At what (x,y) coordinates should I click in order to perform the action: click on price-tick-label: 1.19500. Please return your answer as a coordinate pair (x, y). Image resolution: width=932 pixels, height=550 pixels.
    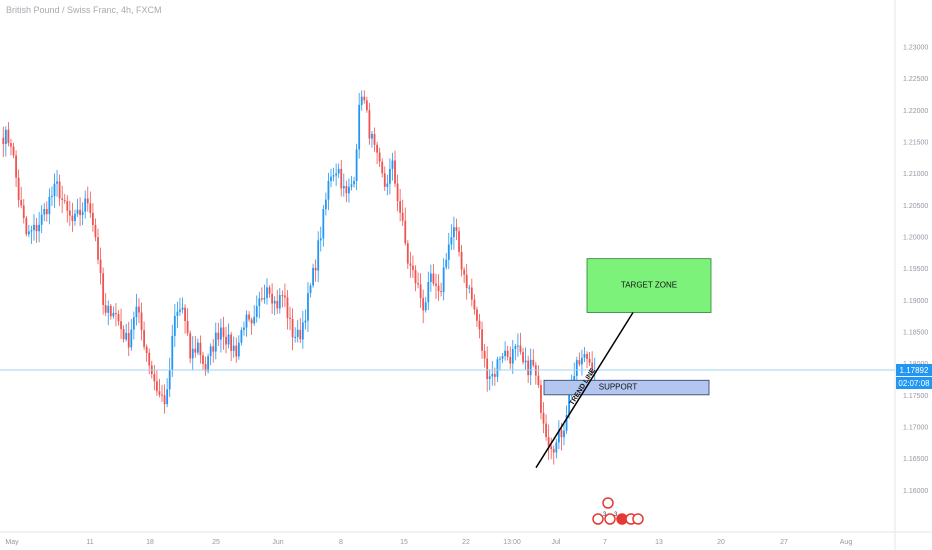
    Looking at the image, I should click on (915, 269).